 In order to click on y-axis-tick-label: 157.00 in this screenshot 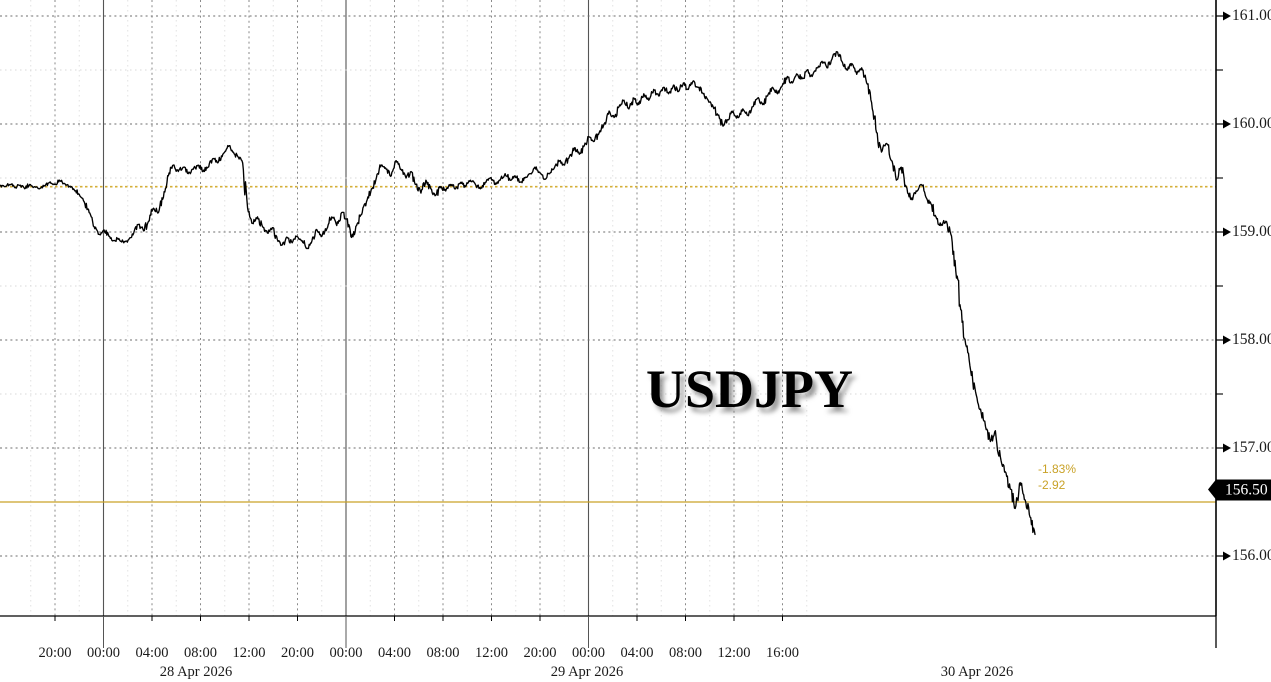, I will do `click(1251, 447)`.